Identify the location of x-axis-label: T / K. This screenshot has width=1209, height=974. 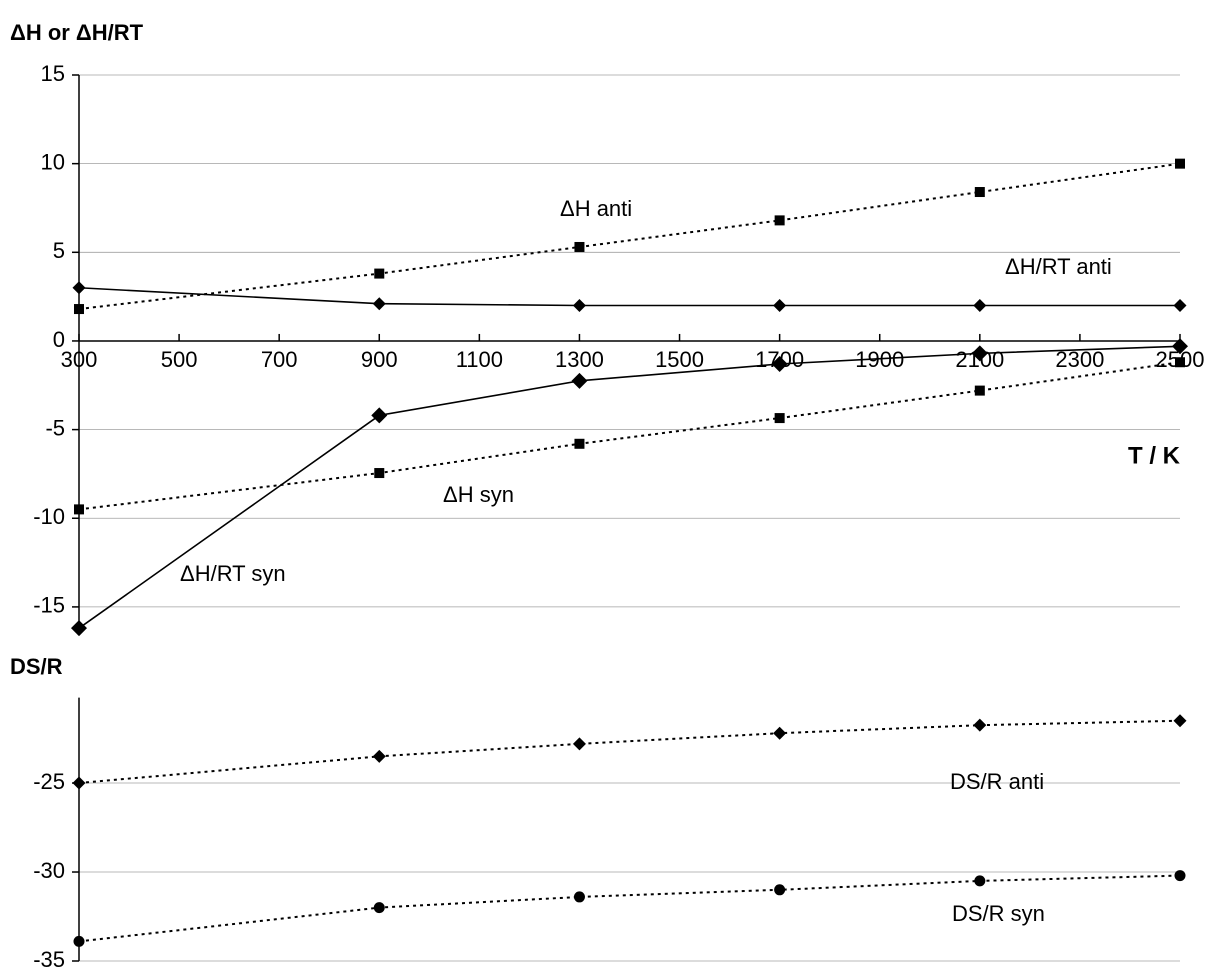
(1154, 455).